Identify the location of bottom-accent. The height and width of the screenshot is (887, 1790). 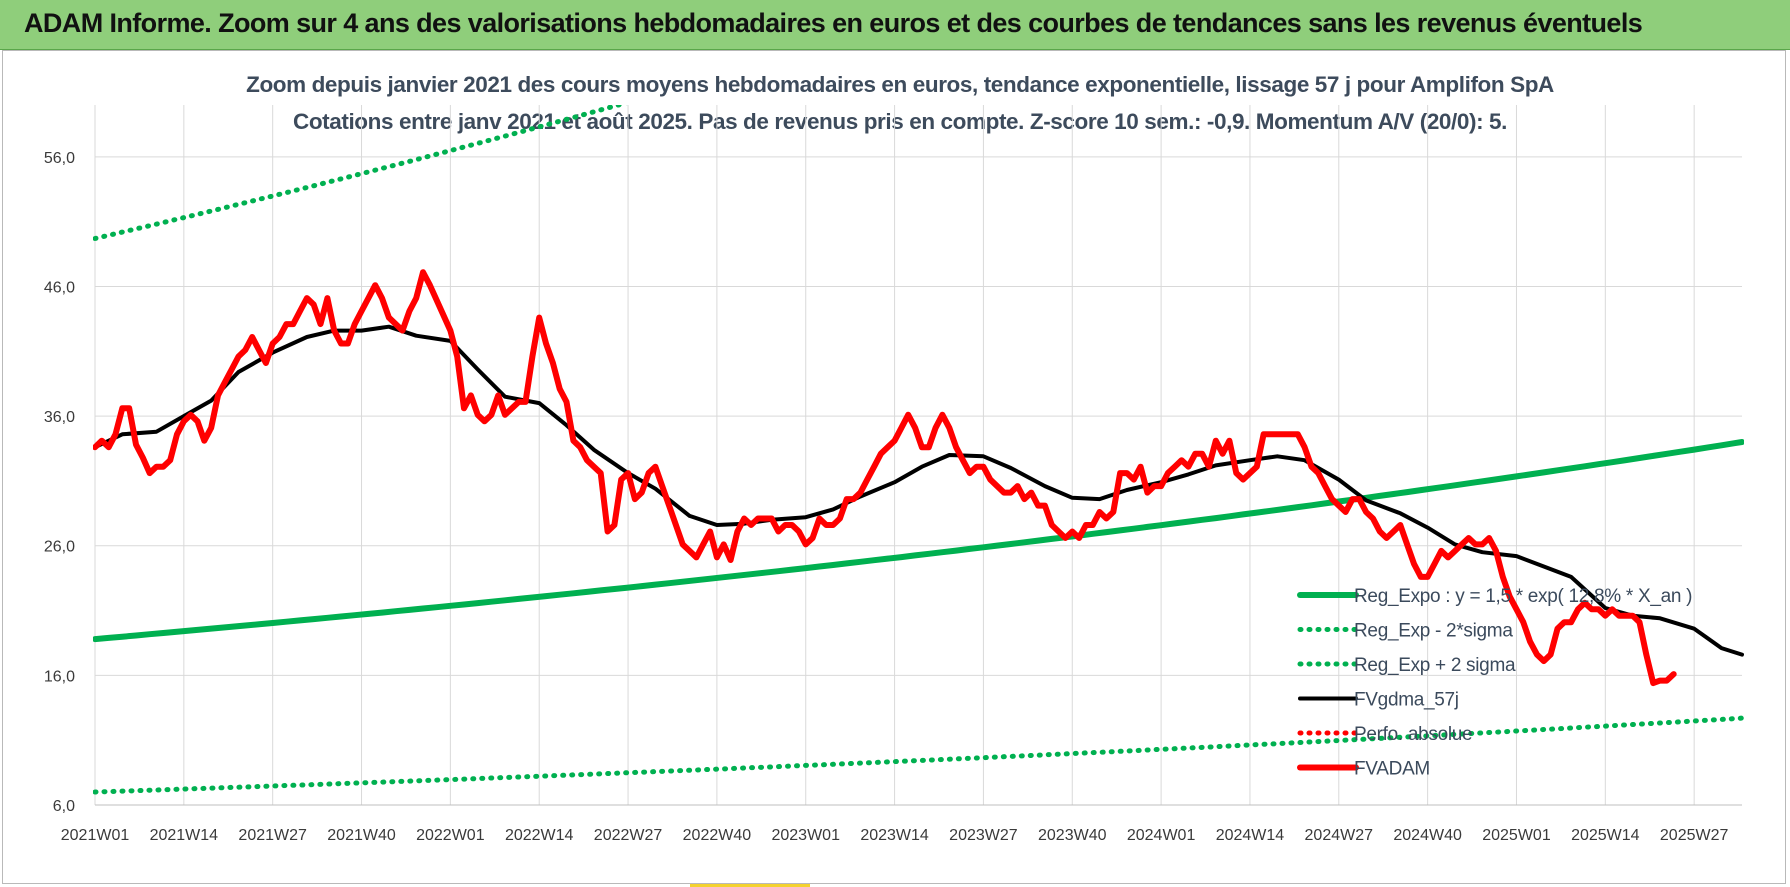
(750, 885).